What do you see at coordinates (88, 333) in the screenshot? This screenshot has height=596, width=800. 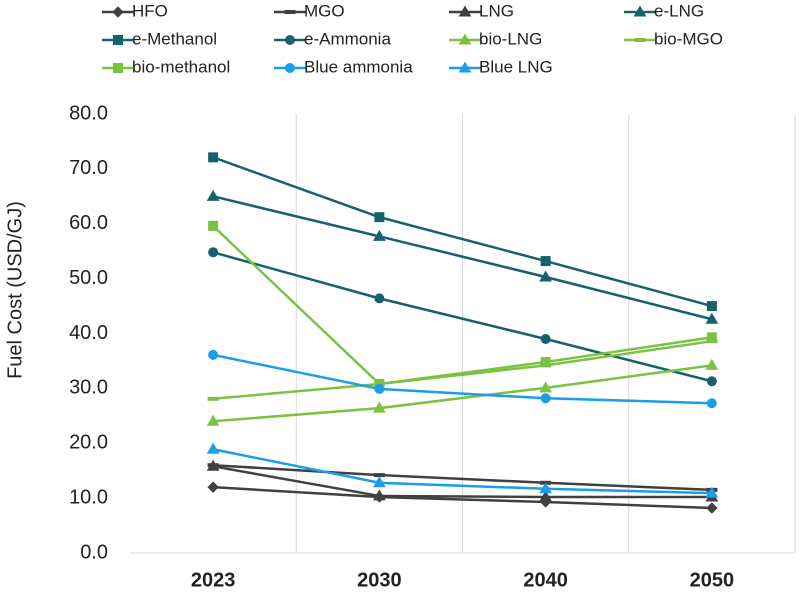 I see `y-tick-label: 40.0` at bounding box center [88, 333].